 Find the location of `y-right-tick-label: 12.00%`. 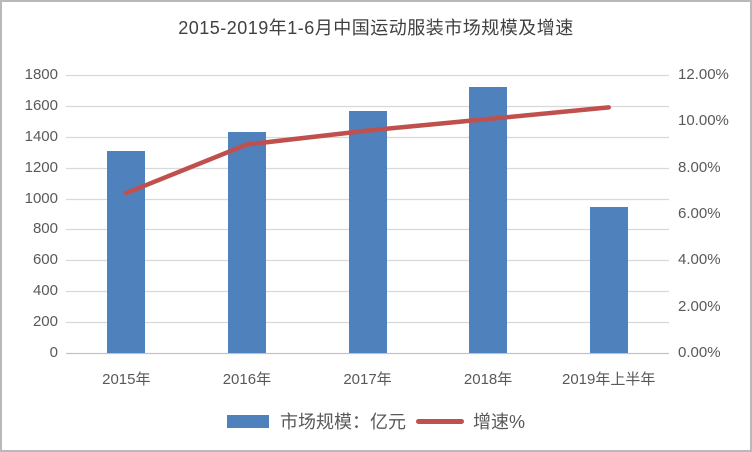

y-right-tick-label: 12.00% is located at coordinates (703, 74).